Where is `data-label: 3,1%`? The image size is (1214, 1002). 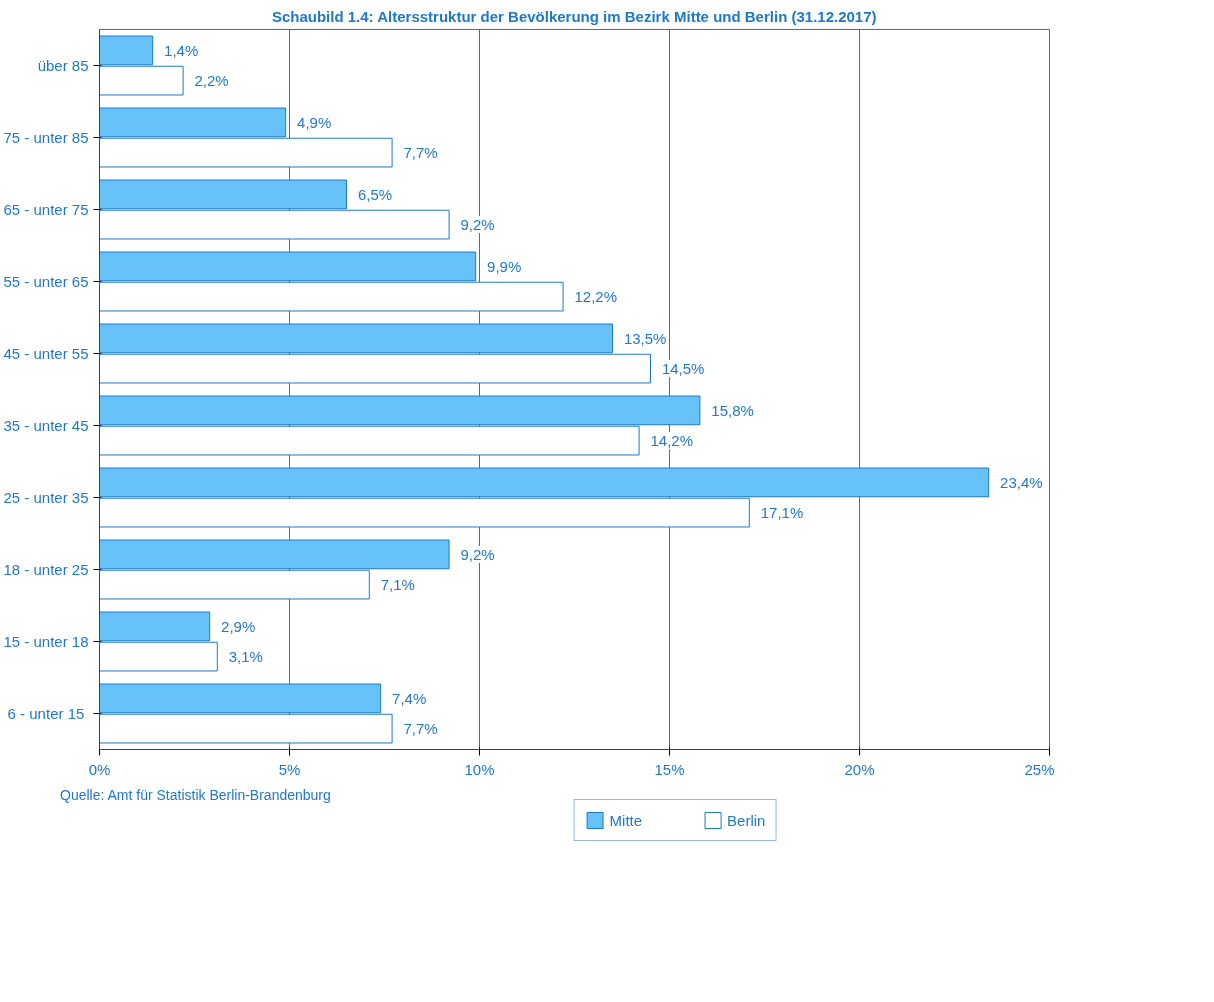 data-label: 3,1% is located at coordinates (245, 657).